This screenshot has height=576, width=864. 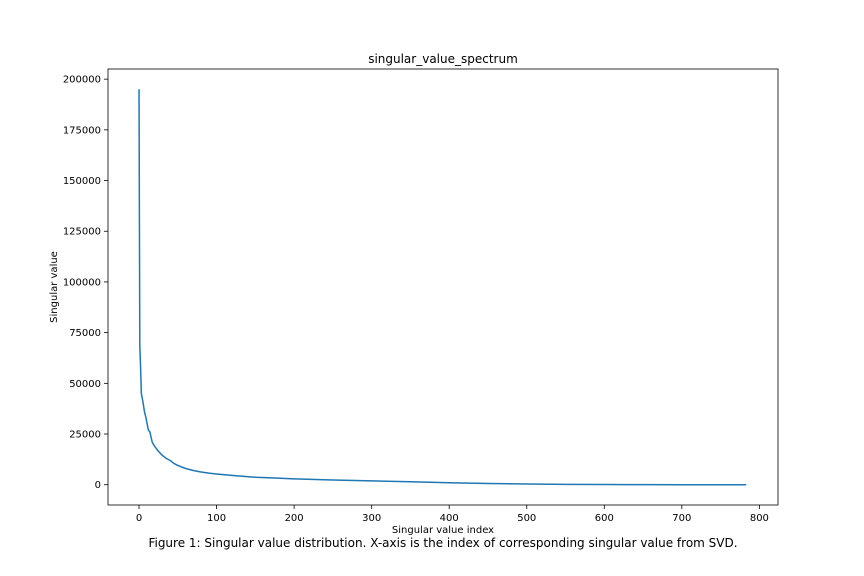 What do you see at coordinates (85, 333) in the screenshot?
I see `y-tick-label: 75000` at bounding box center [85, 333].